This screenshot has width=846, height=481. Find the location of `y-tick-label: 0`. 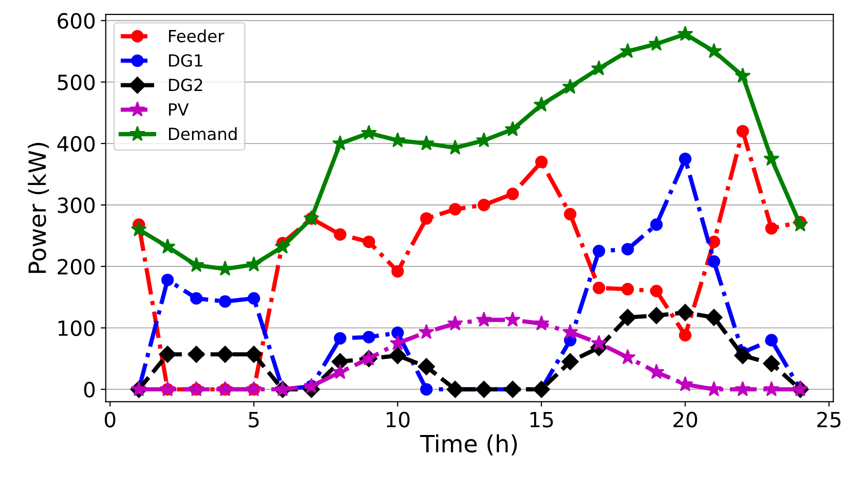

y-tick-label: 0 is located at coordinates (89, 390).